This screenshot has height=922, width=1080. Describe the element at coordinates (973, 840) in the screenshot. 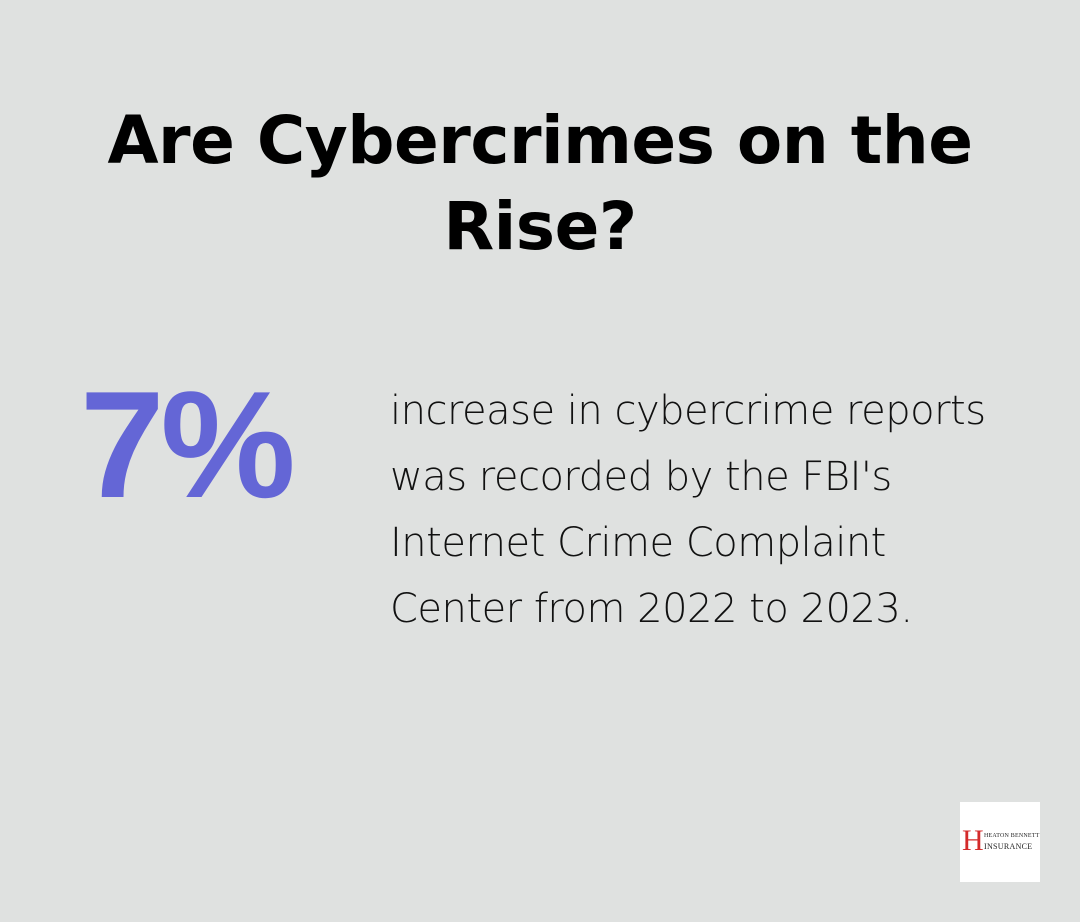

I see `logo-letter: H` at that location.